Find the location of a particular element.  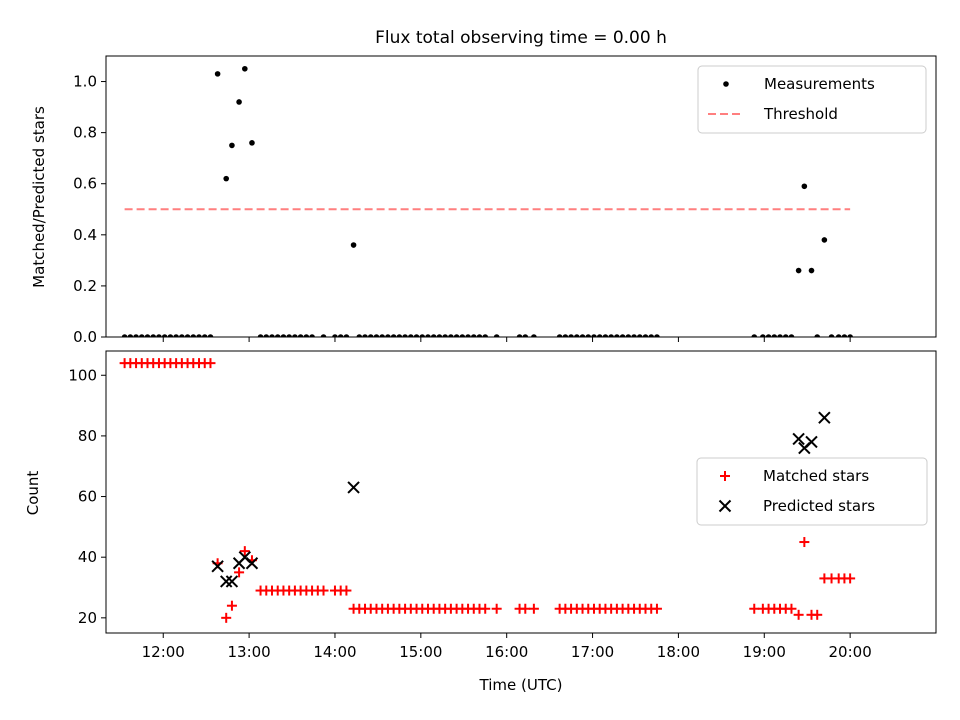

top-x-ticks is located at coordinates (506, 339).